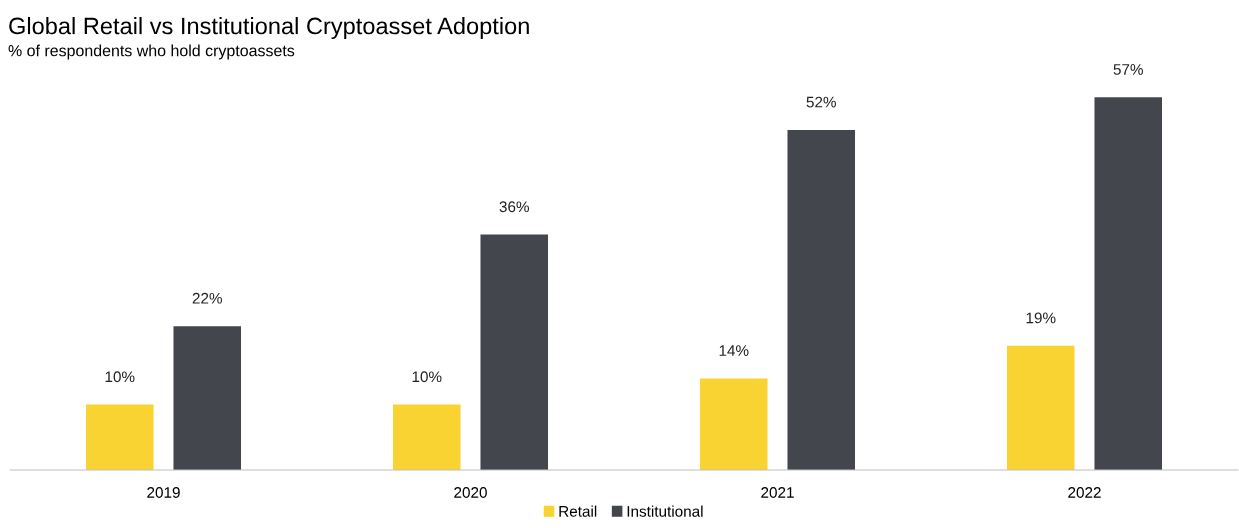 The width and height of the screenshot is (1239, 528). Describe the element at coordinates (1041, 318) in the screenshot. I see `data-label: 19%` at that location.